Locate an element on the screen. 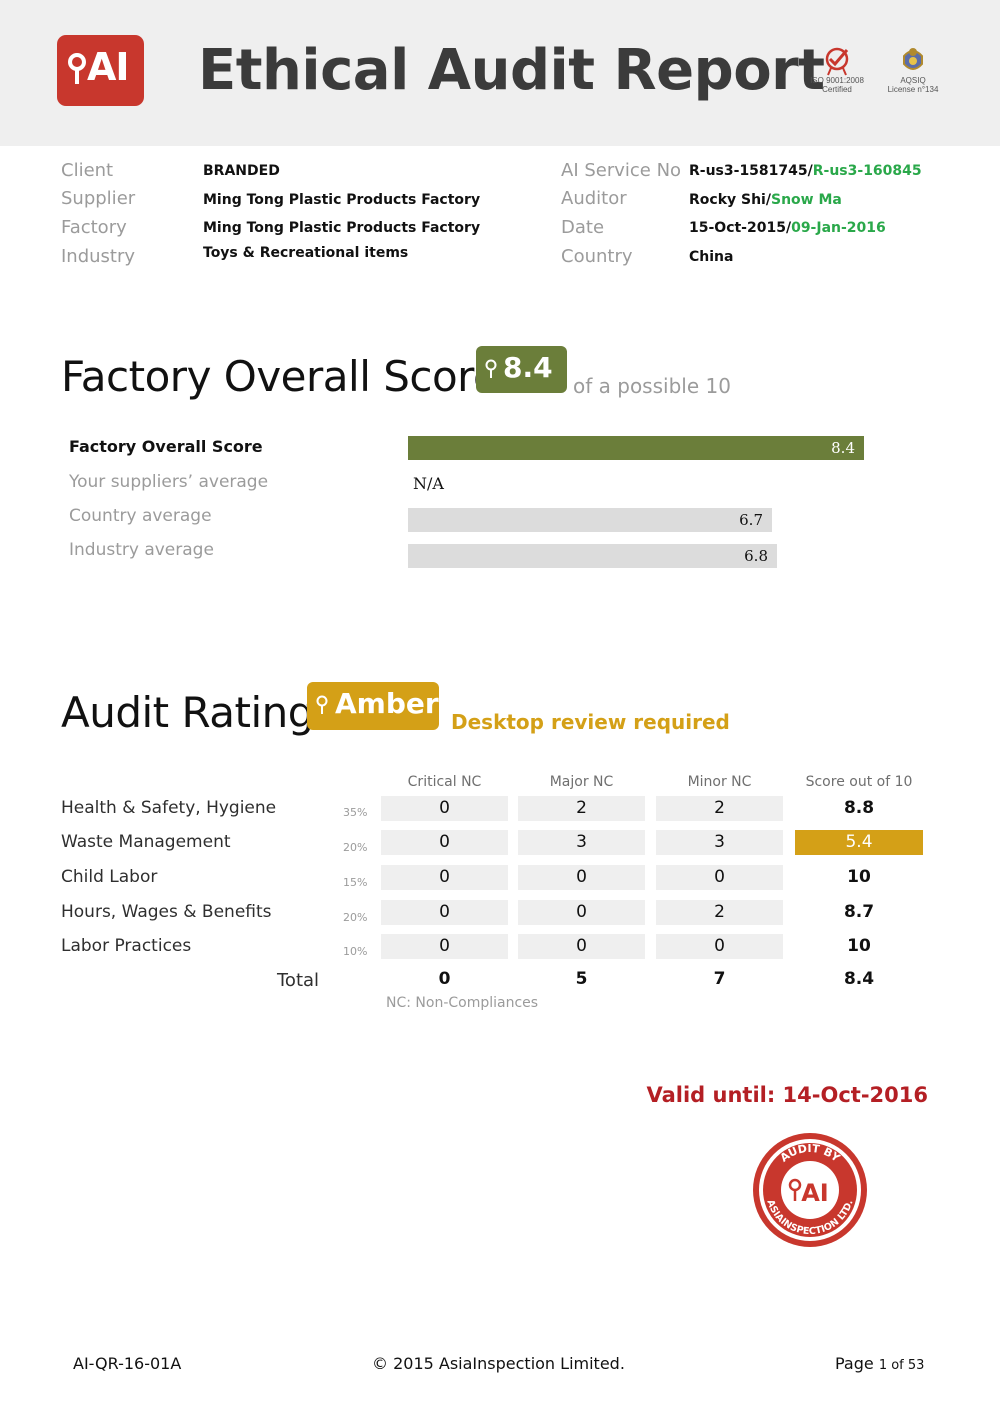 Image resolution: width=1000 pixels, height=1415 pixels. document-code: AI-QR-16-01A is located at coordinates (127, 1363).